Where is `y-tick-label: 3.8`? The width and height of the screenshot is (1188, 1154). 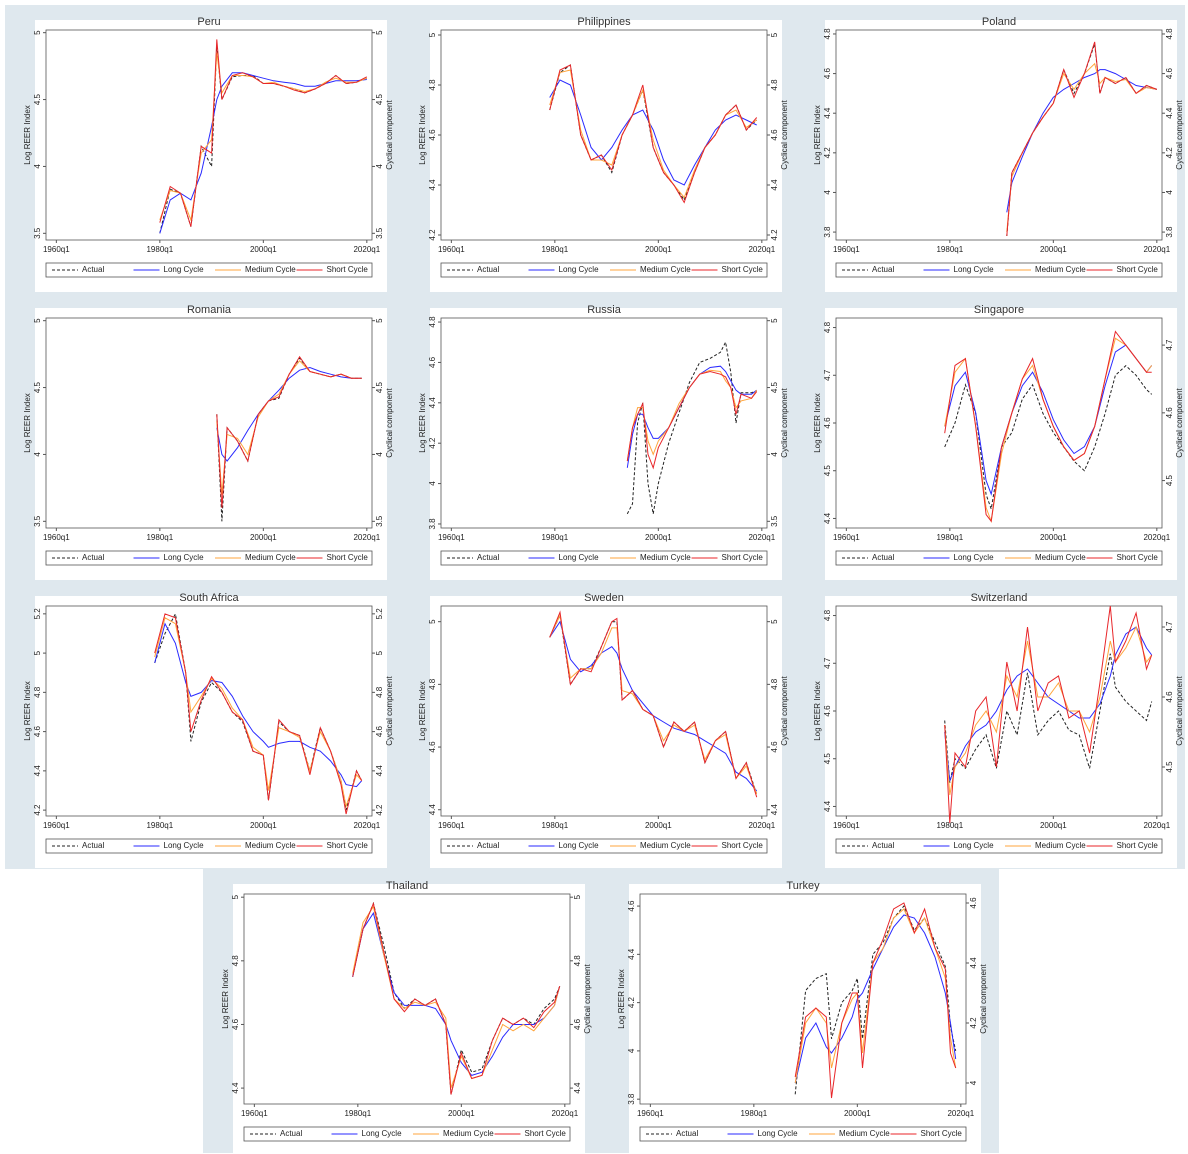 y-tick-label: 3.8 is located at coordinates (631, 1099).